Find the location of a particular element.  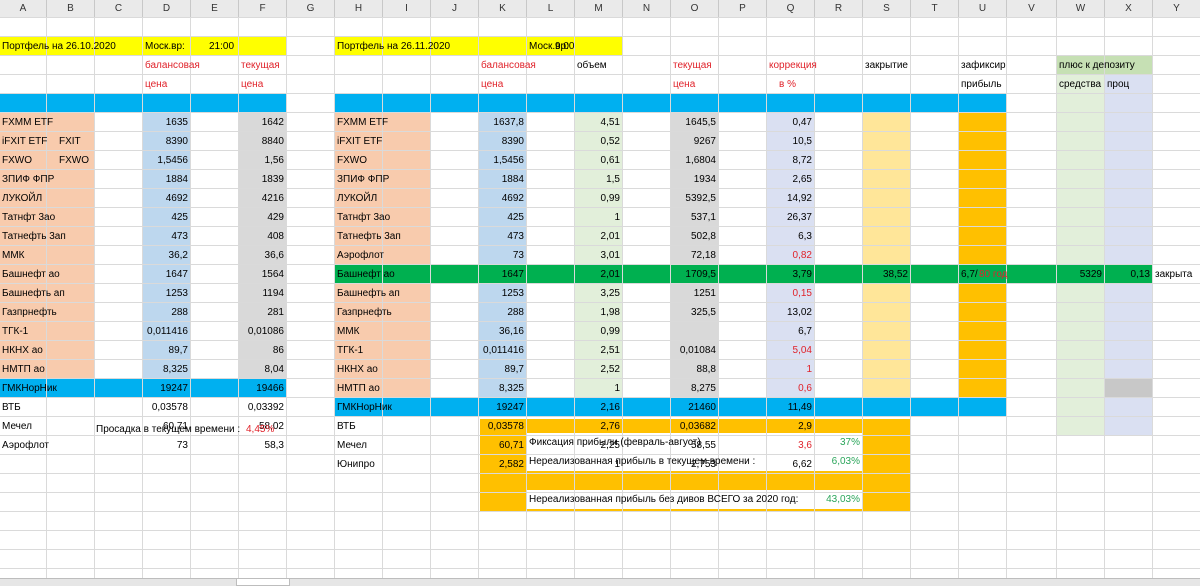

column-header-y: Y is located at coordinates (1176, 9).